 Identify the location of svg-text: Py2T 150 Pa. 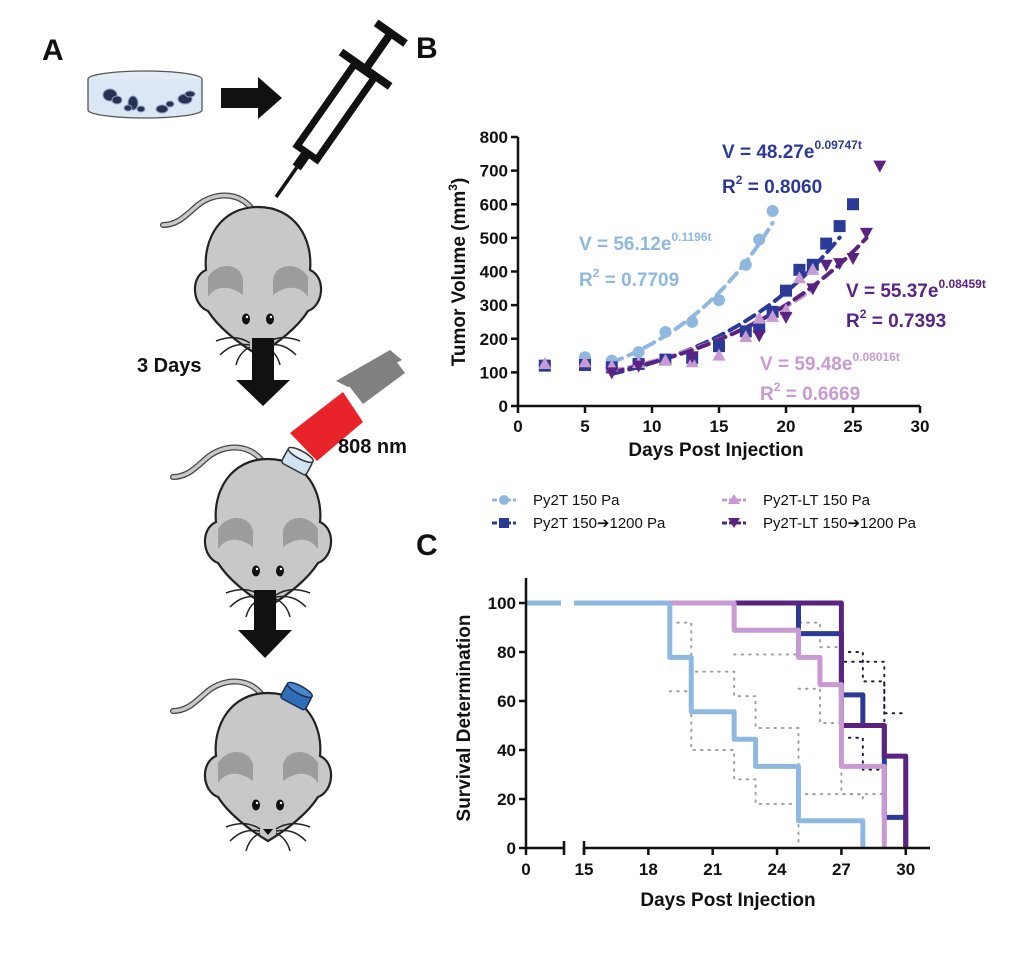
(576, 500).